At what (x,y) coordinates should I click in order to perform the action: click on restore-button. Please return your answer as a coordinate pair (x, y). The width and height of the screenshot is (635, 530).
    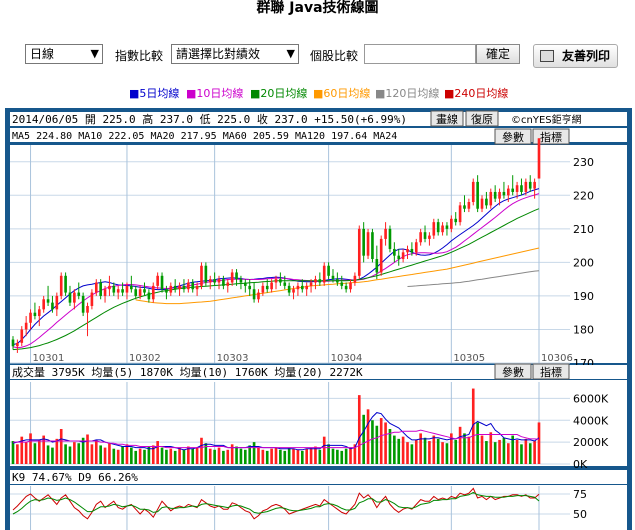
    Looking at the image, I should click on (482, 118).